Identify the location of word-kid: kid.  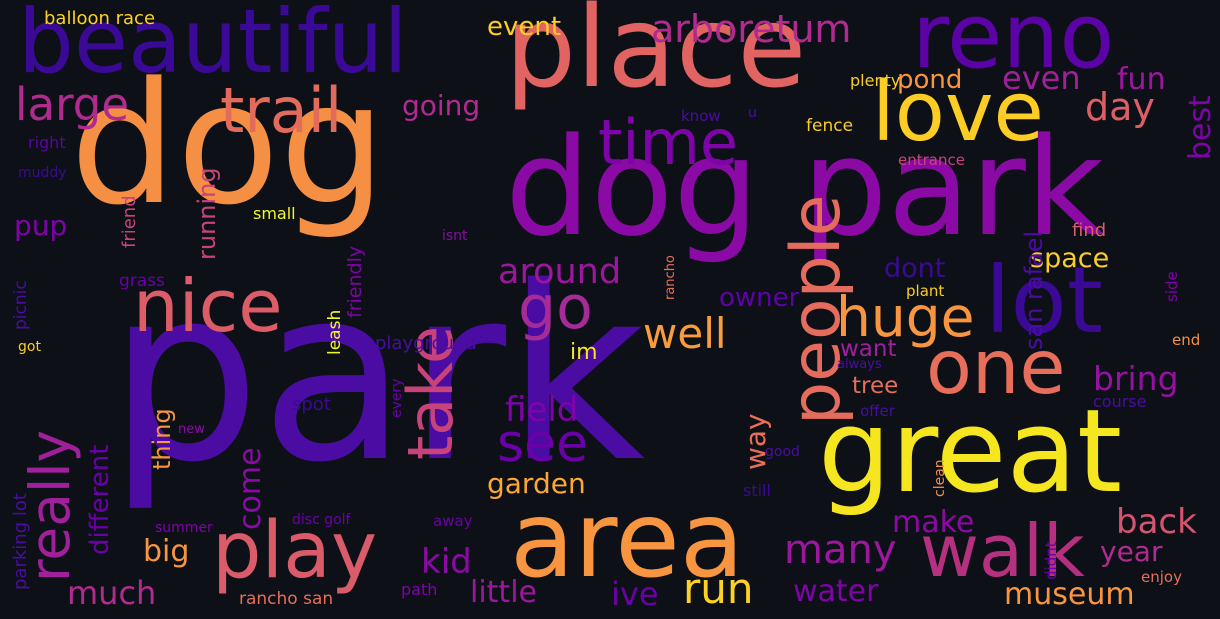
(446, 562).